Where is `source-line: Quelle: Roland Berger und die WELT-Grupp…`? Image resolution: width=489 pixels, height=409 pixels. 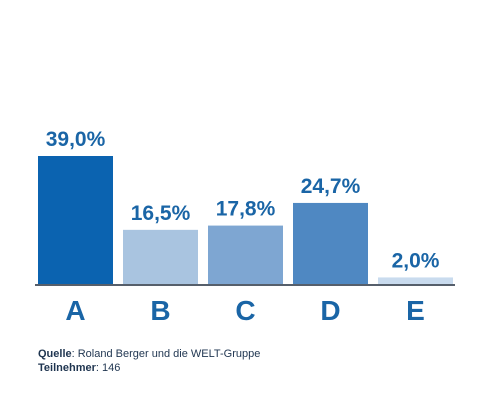 source-line: Quelle: Roland Berger und die WELT-Grupp… is located at coordinates (149, 354).